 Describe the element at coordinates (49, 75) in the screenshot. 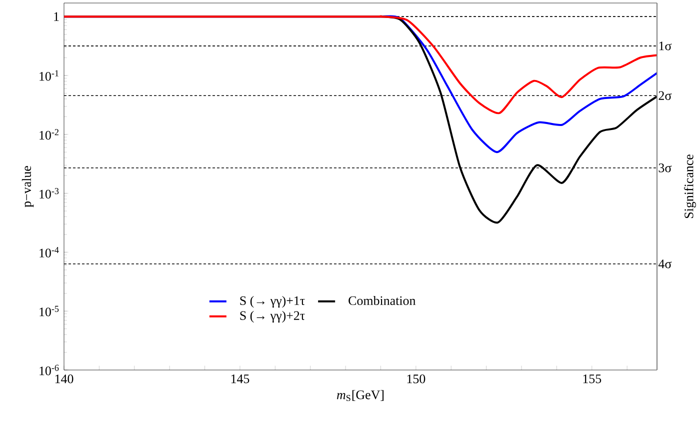

I see `y-tick-label: 10$^{-1}$` at that location.